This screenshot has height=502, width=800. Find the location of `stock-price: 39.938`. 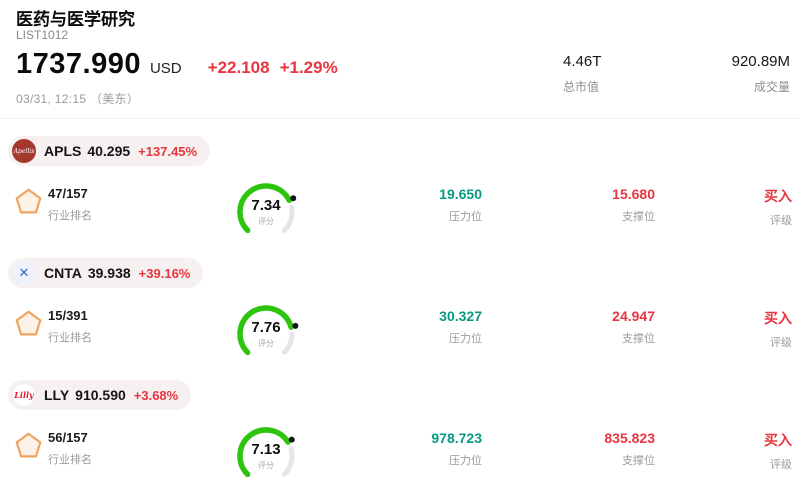

stock-price: 39.938 is located at coordinates (109, 273).